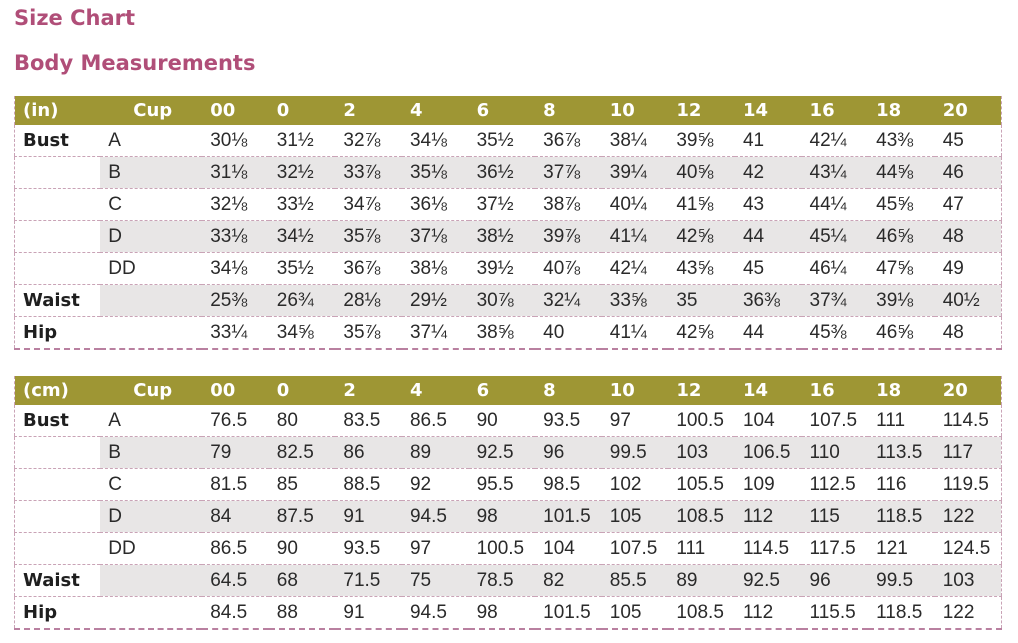 This screenshot has width=1018, height=643. What do you see at coordinates (895, 268) in the screenshot?
I see `value-cell: 47⅝` at bounding box center [895, 268].